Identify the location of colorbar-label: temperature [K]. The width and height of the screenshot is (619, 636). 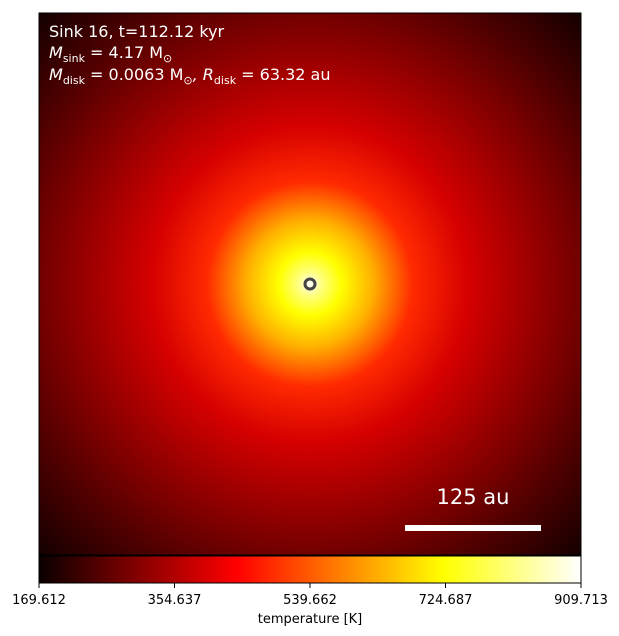
(310, 619).